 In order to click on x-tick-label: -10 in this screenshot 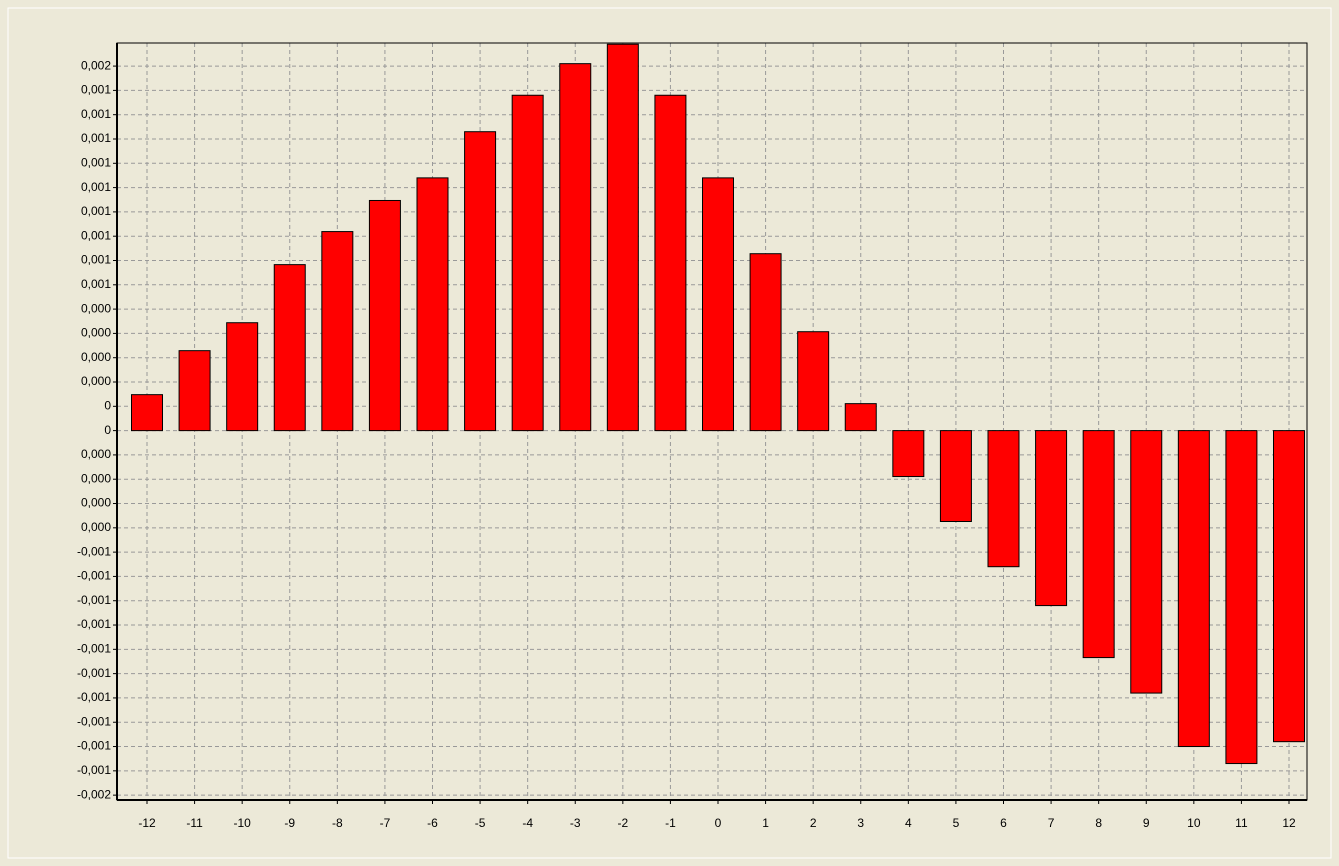, I will do `click(242, 823)`.